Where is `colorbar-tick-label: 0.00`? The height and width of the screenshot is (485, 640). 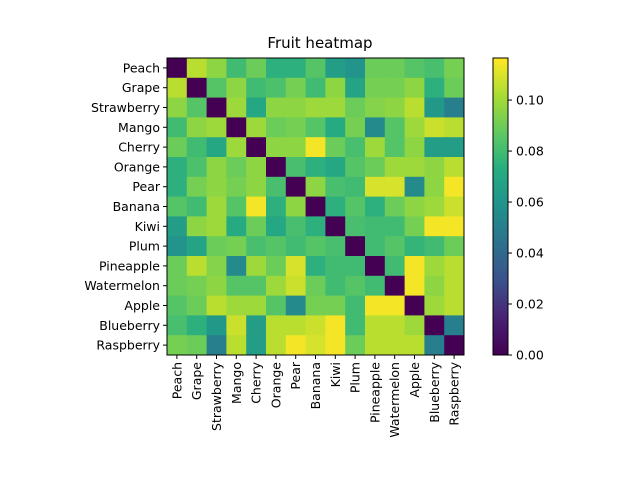
colorbar-tick-label: 0.00 is located at coordinates (530, 355).